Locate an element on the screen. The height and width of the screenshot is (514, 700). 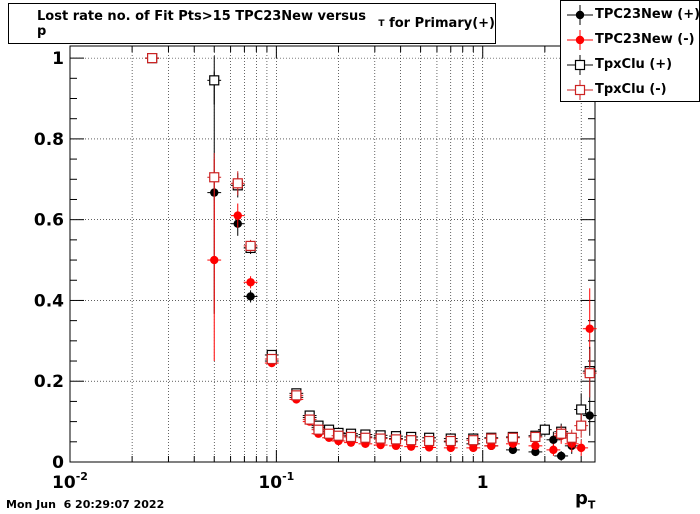
legend-entry-2: TpxClu (+) is located at coordinates (630, 65).